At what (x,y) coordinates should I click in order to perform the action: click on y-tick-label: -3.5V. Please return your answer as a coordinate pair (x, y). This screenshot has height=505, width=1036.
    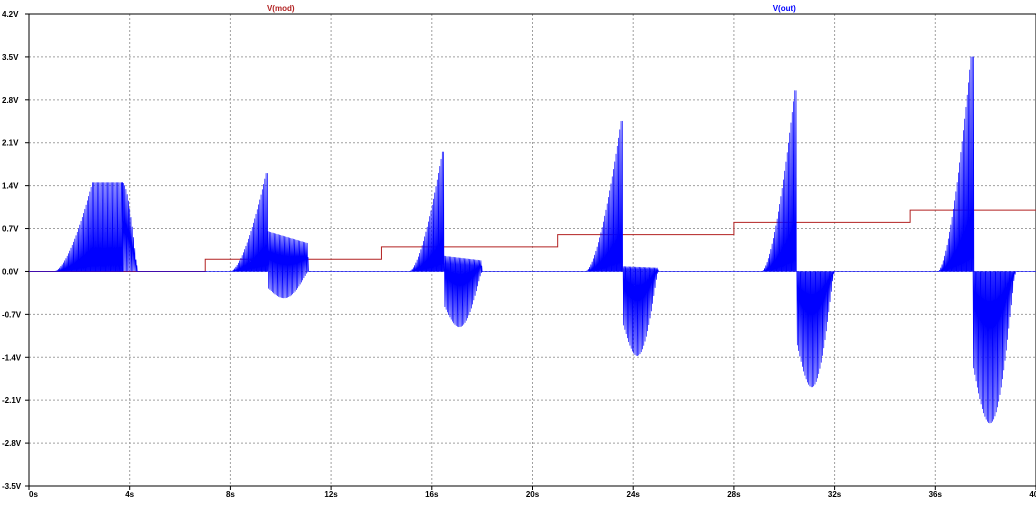
    Looking at the image, I should click on (12, 486).